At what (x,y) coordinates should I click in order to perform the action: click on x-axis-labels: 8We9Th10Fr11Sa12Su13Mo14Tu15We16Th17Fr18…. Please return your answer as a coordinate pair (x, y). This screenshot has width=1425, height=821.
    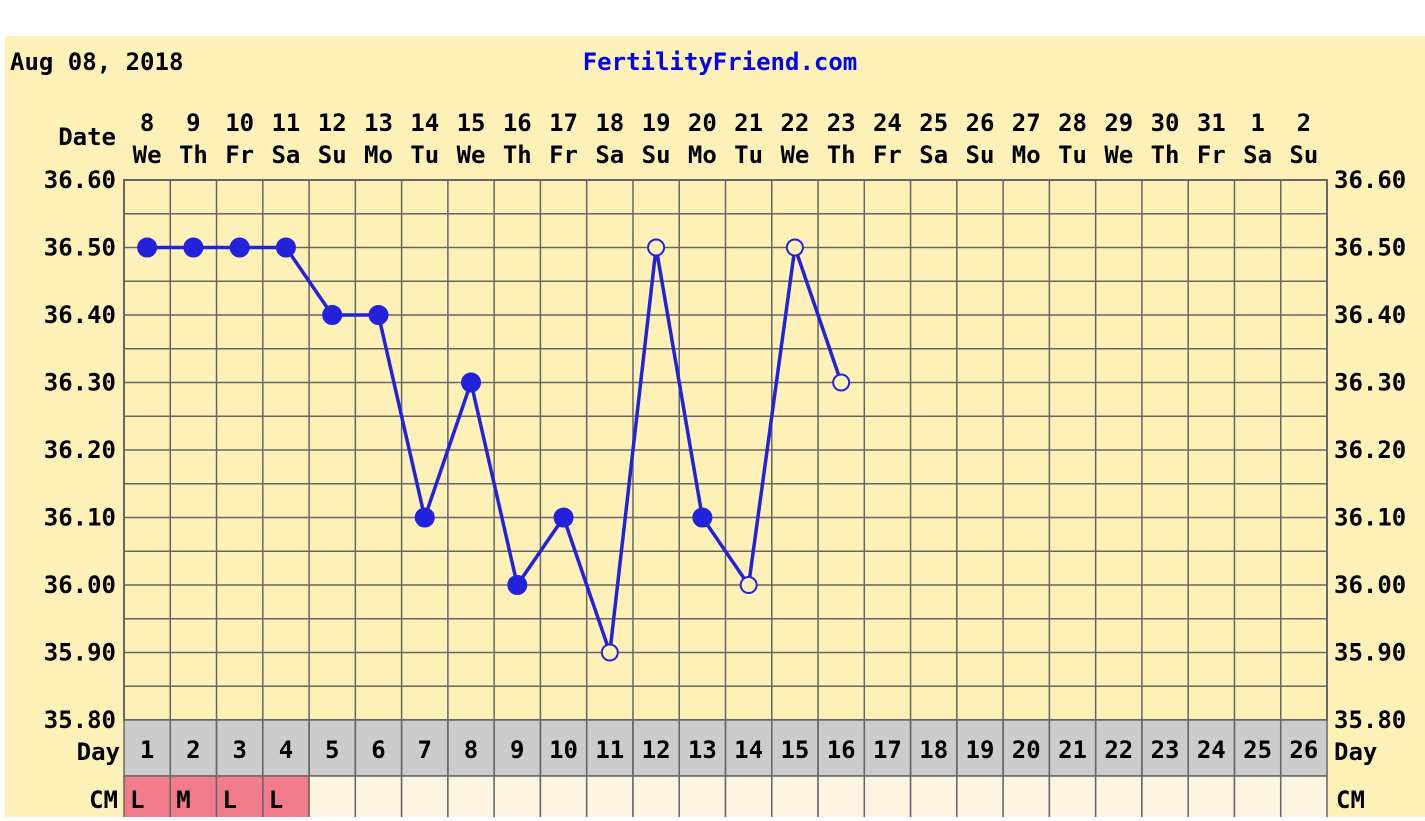
    Looking at the image, I should click on (726, 139).